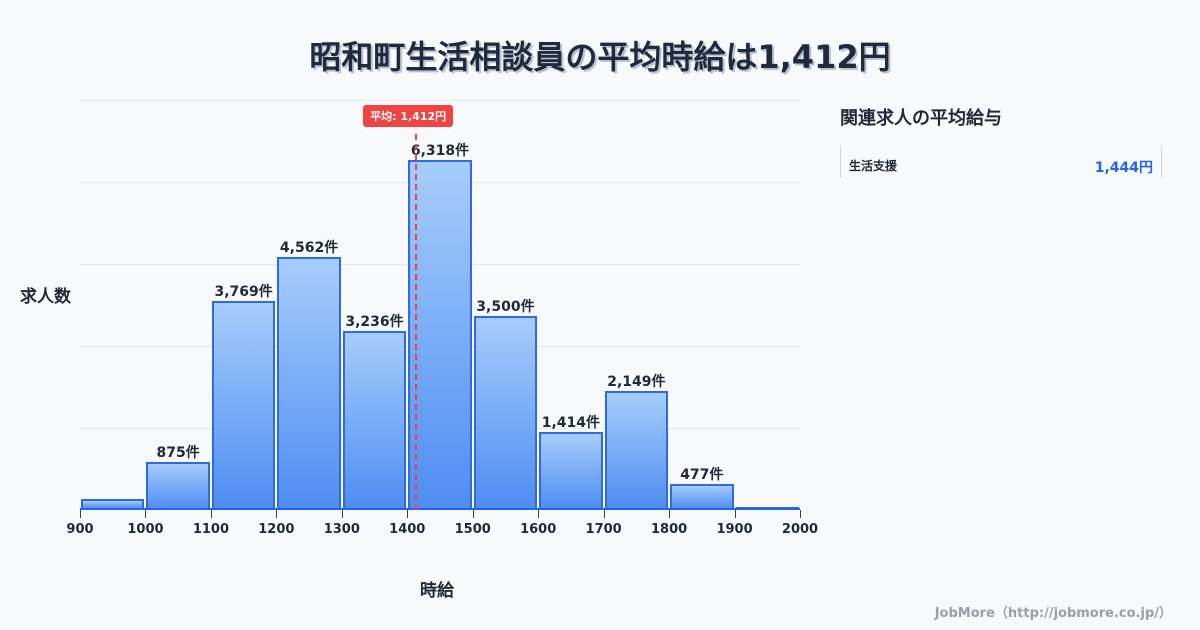 This screenshot has width=1200, height=630. I want to click on x-axis-label: 時給, so click(437, 591).